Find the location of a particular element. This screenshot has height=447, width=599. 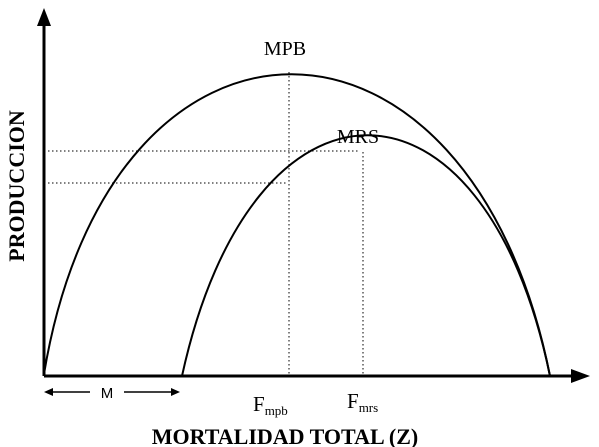

m-range-indicator: M is located at coordinates (112, 393).